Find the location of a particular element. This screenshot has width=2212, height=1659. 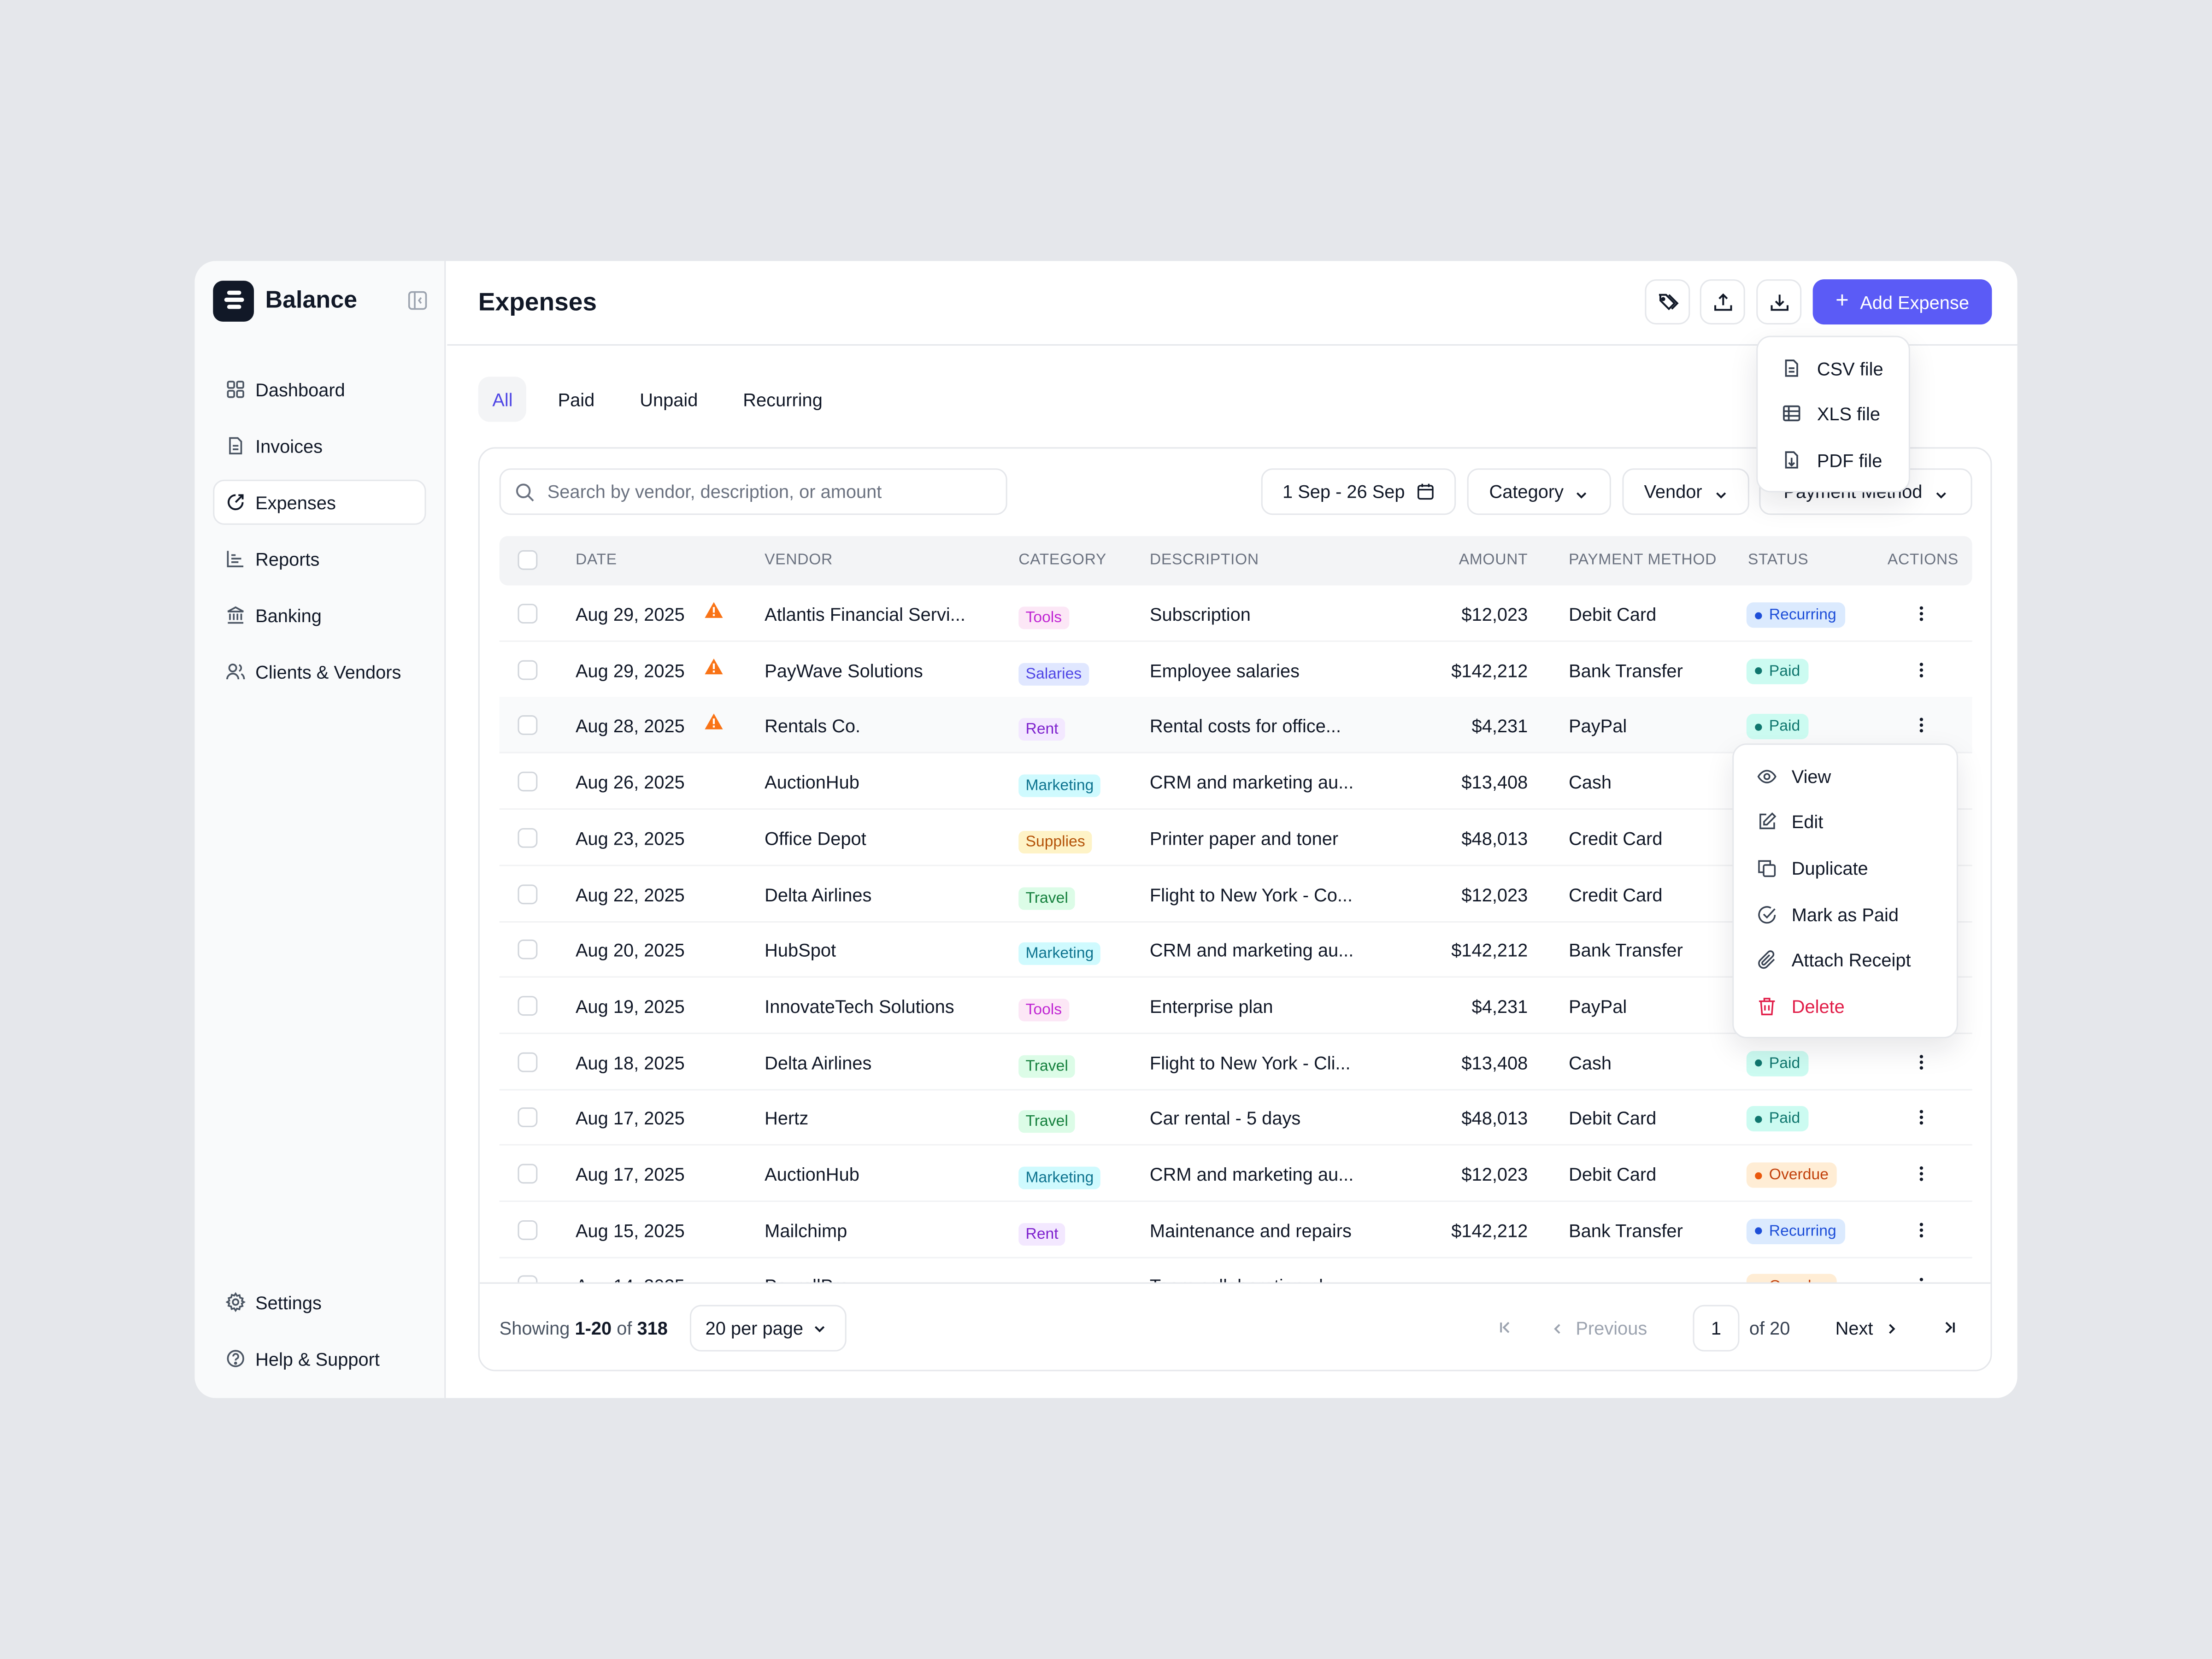

plus-icon: + is located at coordinates (1842, 301).